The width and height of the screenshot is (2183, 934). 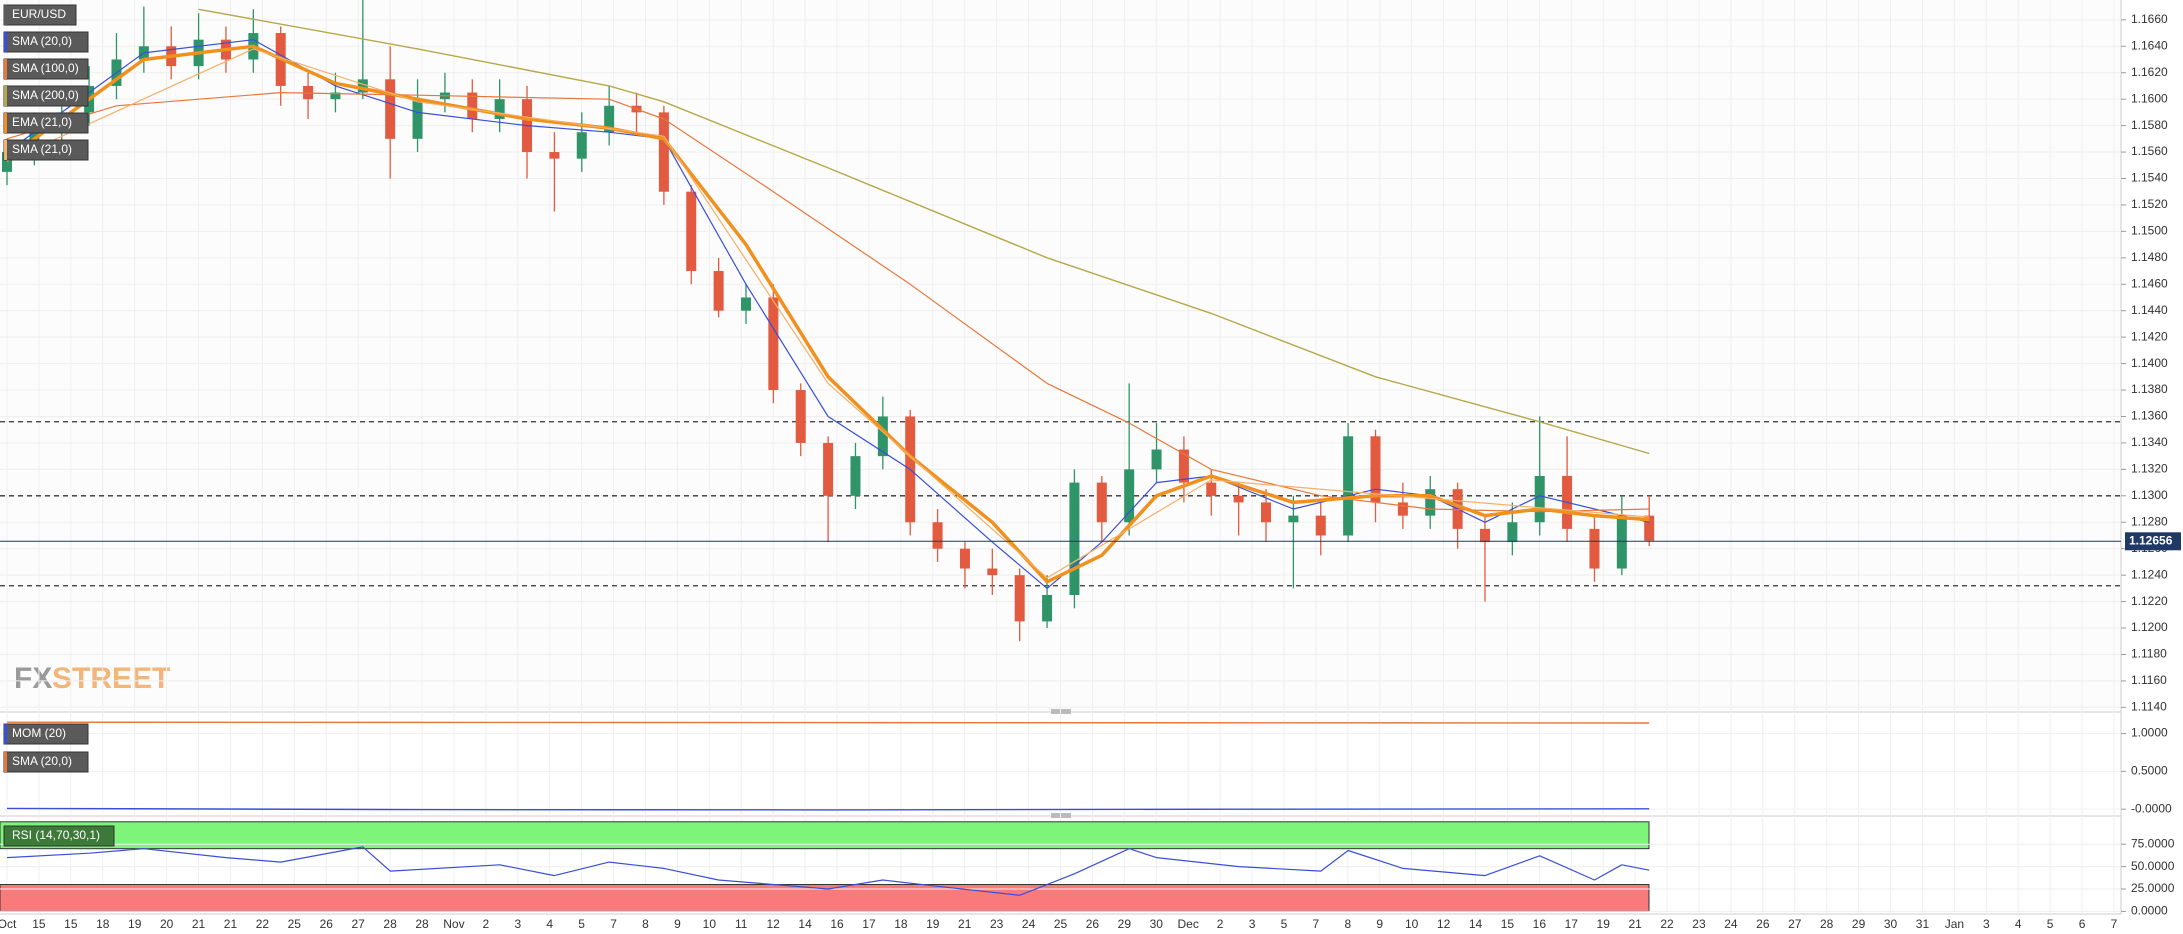 What do you see at coordinates (2149, 178) in the screenshot?
I see `y-tick-label: 1.1540` at bounding box center [2149, 178].